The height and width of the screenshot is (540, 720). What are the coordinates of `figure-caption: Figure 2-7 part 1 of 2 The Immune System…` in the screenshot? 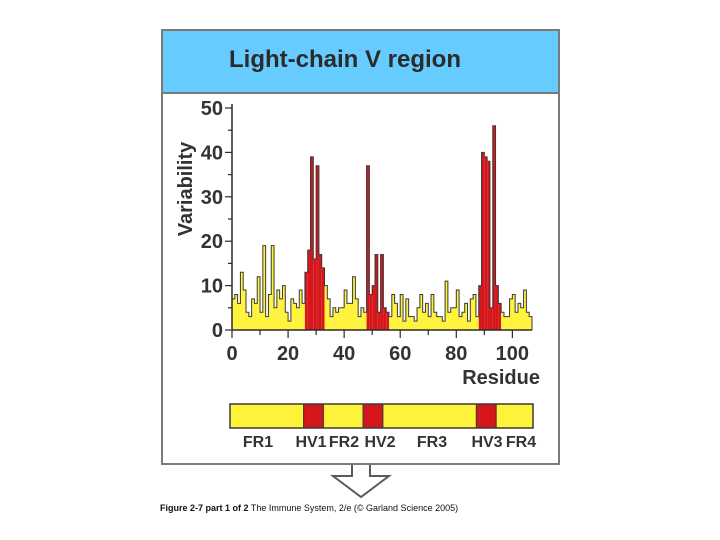 It's located at (309, 508).